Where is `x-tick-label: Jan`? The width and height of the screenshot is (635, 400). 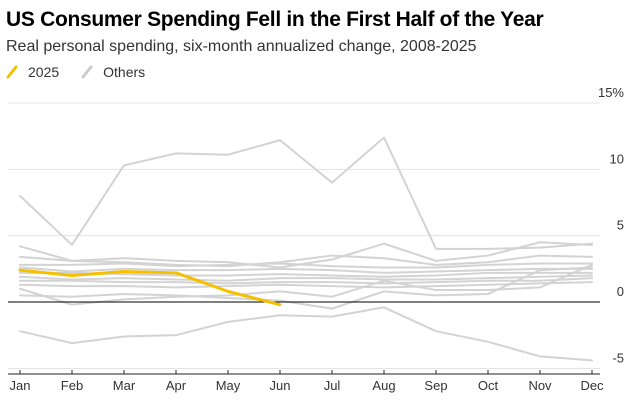 x-tick-label: Jan is located at coordinates (20, 385).